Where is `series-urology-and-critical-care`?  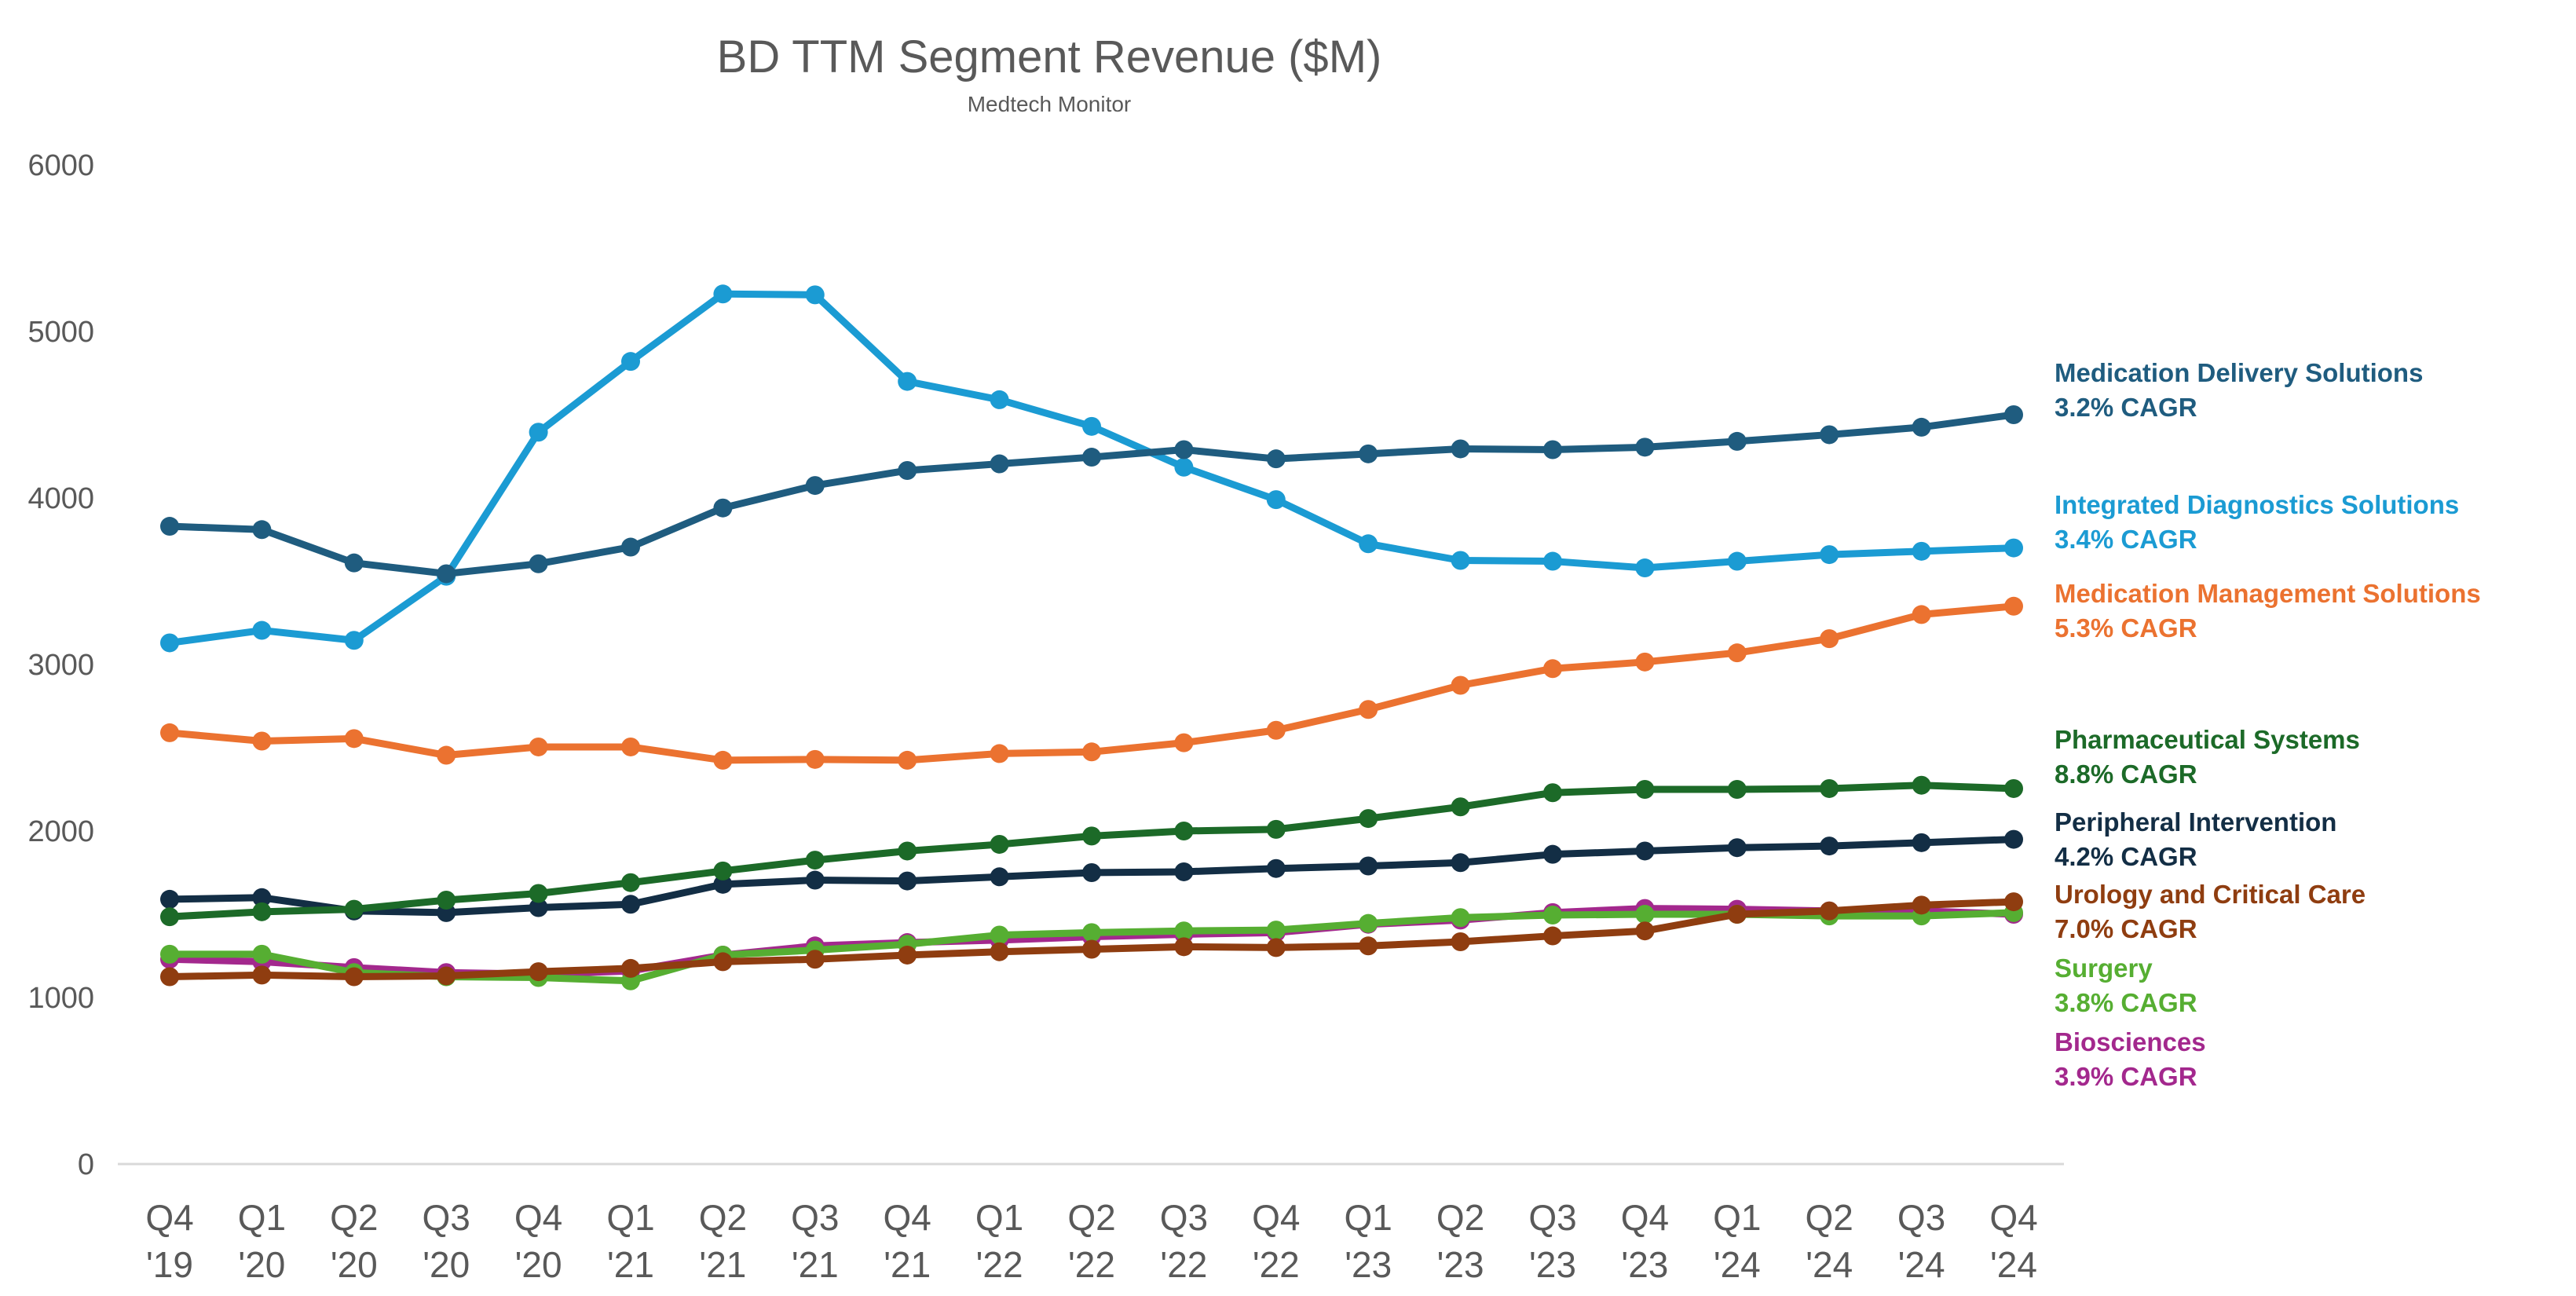 series-urology-and-critical-care is located at coordinates (1091, 939).